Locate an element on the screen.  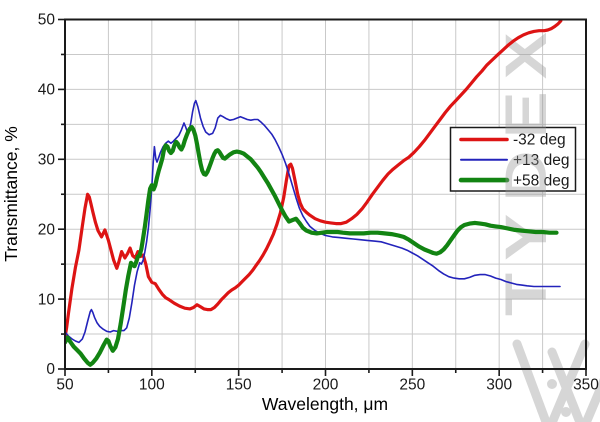
x-tick-label: 300 is located at coordinates (499, 385).